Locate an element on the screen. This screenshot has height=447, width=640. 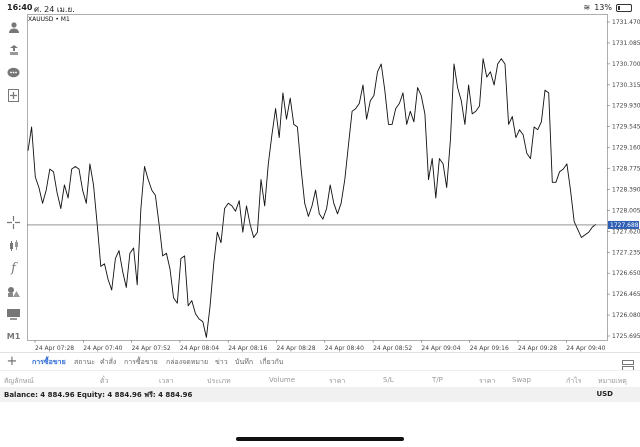
y-tick-label: 1730.315 is located at coordinates (626, 85).